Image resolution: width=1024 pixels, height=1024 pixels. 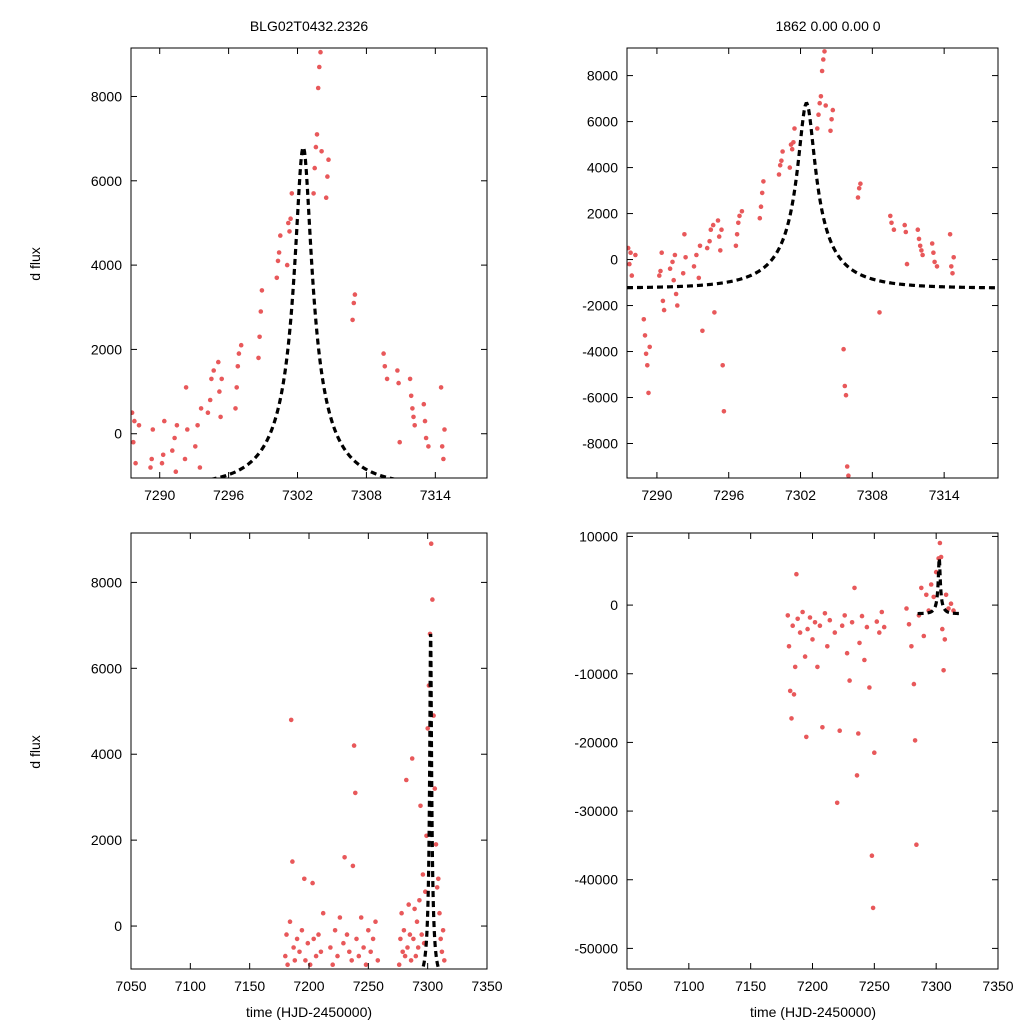 I want to click on x-tick-label: 7300, so click(x=427, y=986).